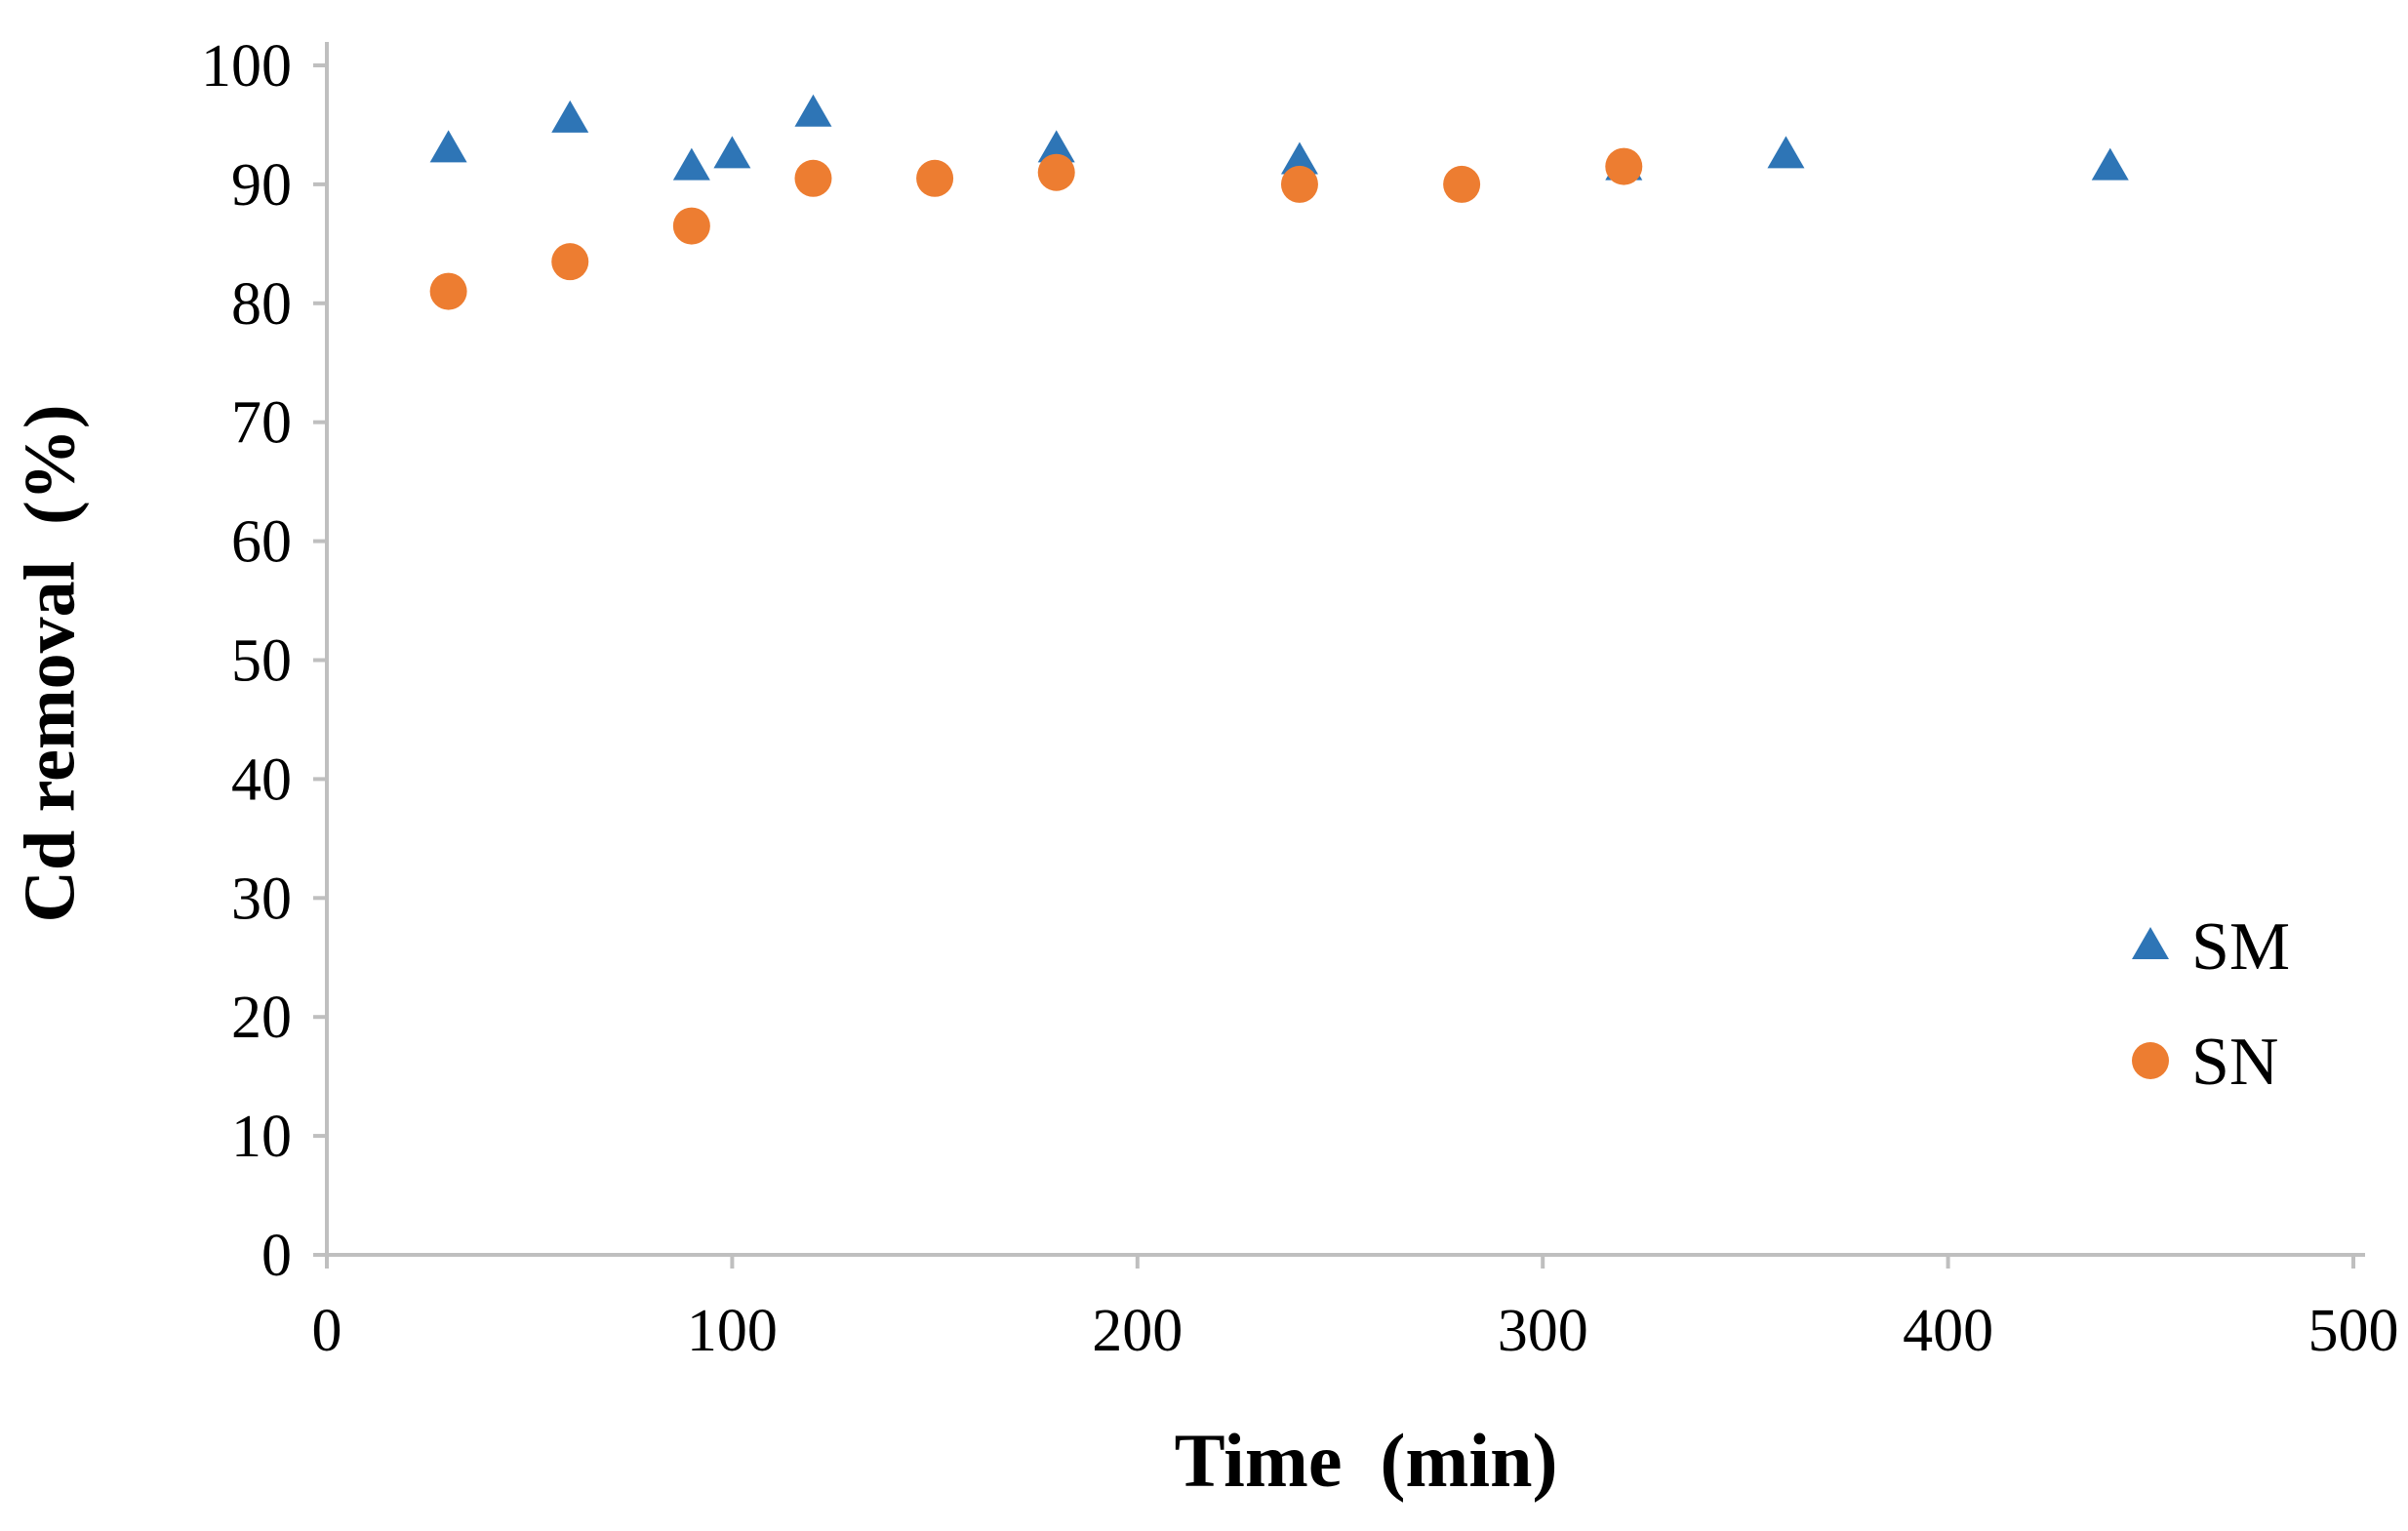 The width and height of the screenshot is (2408, 1531). Describe the element at coordinates (50, 663) in the screenshot. I see `y-axis-title: Cd removal (%)` at that location.